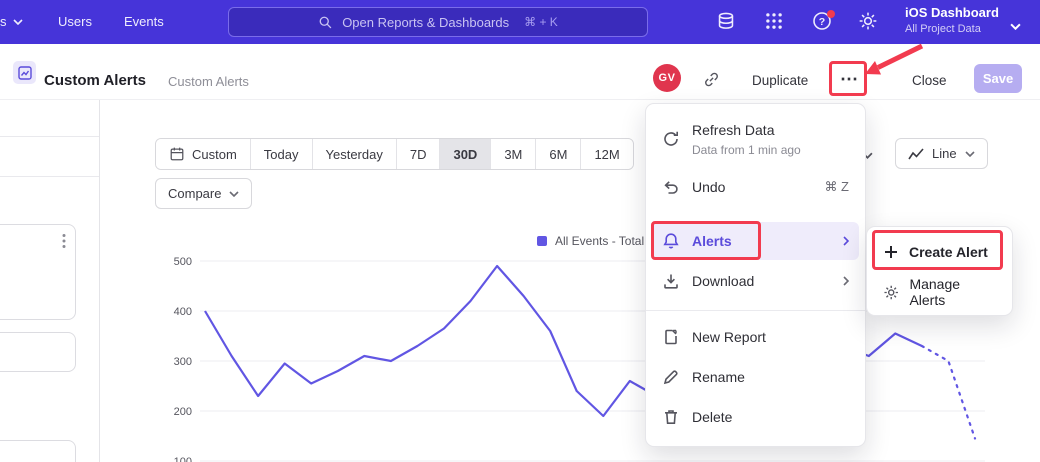 Image resolution: width=1040 pixels, height=462 pixels. What do you see at coordinates (849, 78) in the screenshot?
I see `more-options-button: ⋯` at bounding box center [849, 78].